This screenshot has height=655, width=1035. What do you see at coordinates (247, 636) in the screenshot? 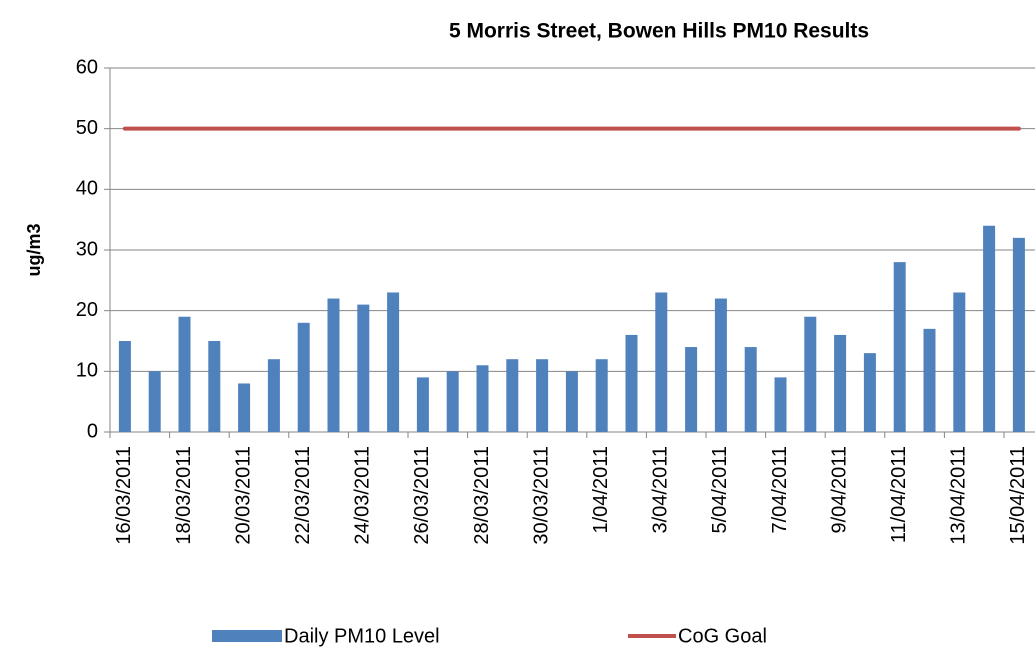
I see `legend-swatch` at bounding box center [247, 636].